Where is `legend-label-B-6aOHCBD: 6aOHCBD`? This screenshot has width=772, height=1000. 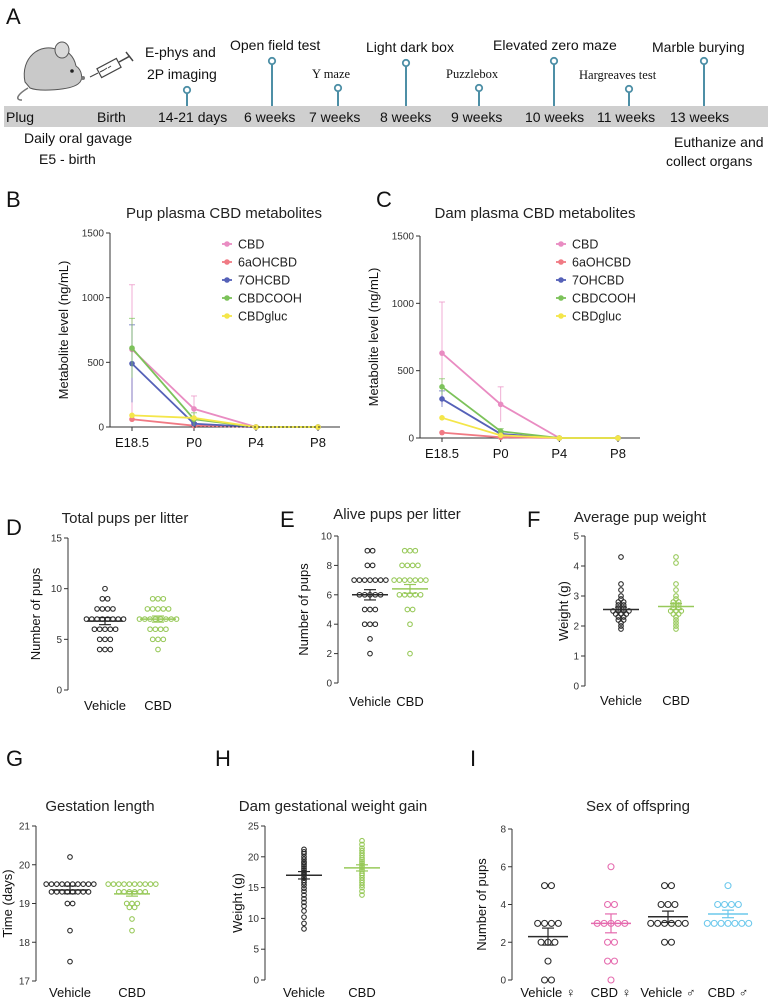 legend-label-B-6aOHCBD: 6aOHCBD is located at coordinates (267, 263).